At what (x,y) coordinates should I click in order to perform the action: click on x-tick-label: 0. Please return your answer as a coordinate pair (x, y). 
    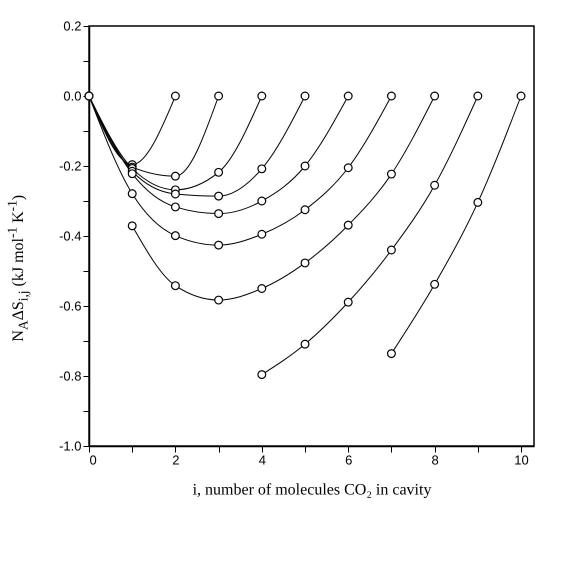
    Looking at the image, I should click on (93, 460).